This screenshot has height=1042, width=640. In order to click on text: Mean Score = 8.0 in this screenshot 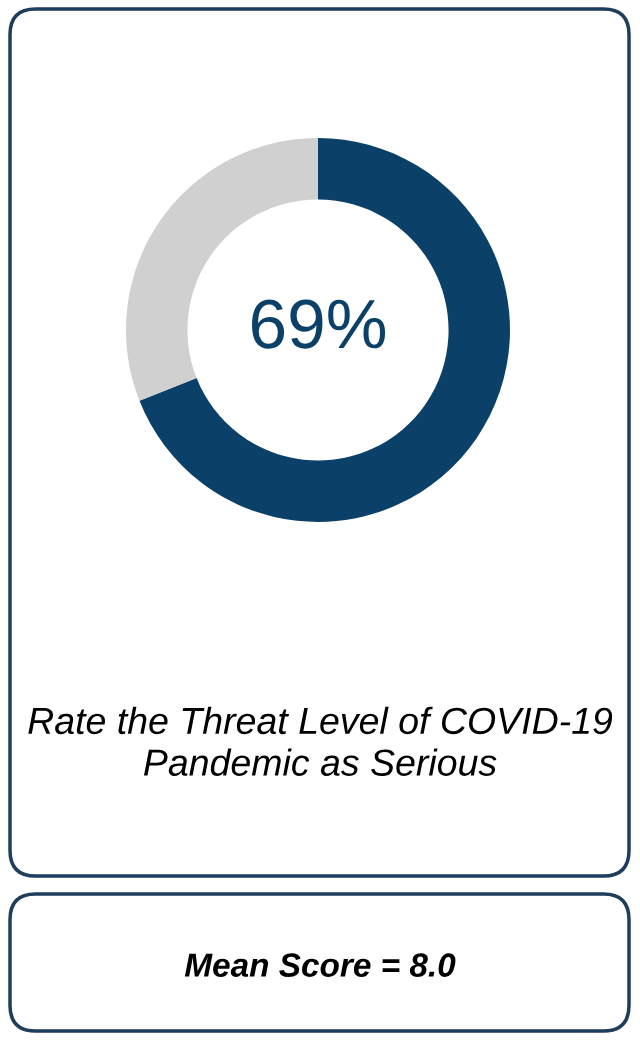, I will do `click(320, 965)`.